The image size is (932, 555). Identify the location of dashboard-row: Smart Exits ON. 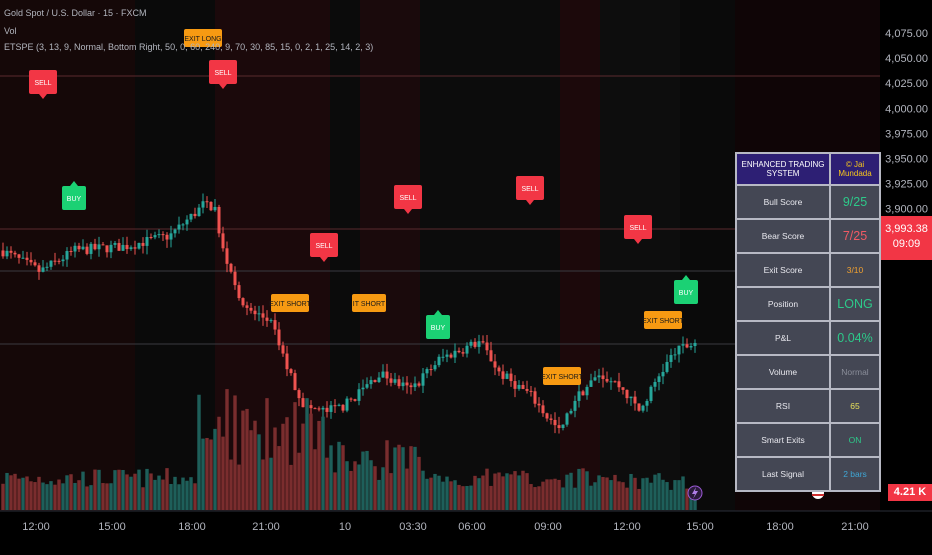
(808, 440).